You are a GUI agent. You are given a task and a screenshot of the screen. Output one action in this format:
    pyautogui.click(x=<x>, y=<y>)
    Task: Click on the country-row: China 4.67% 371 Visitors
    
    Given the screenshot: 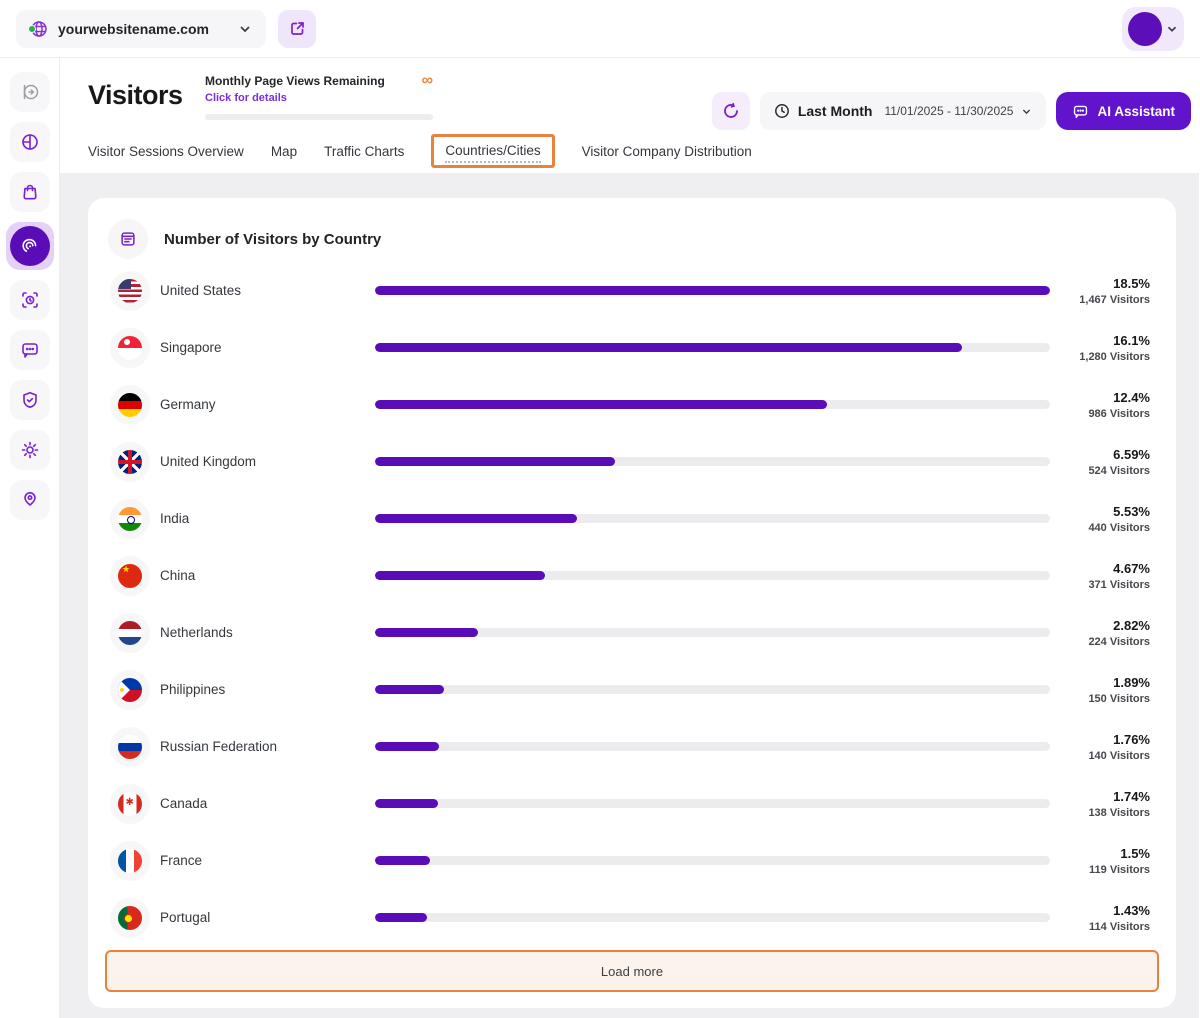 What is the action you would take?
    pyautogui.click(x=632, y=575)
    